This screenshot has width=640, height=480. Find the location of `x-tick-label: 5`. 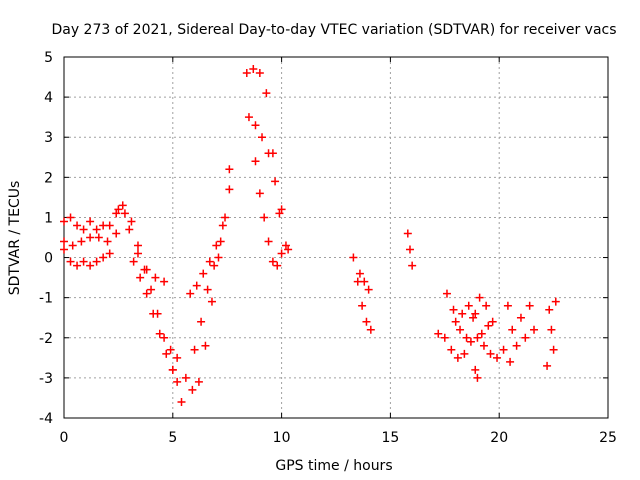

x-tick-label: 5 is located at coordinates (172, 438).